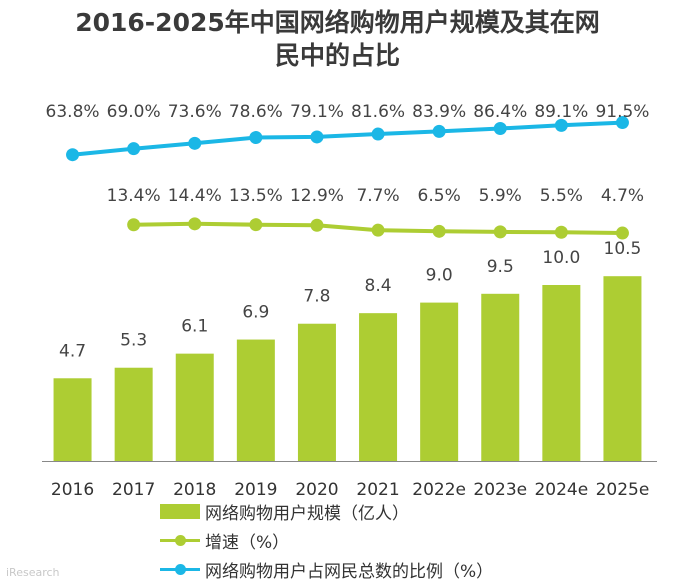 This screenshot has height=588, width=675. What do you see at coordinates (72, 351) in the screenshot?
I see `bar-label-2016: 4.7` at bounding box center [72, 351].